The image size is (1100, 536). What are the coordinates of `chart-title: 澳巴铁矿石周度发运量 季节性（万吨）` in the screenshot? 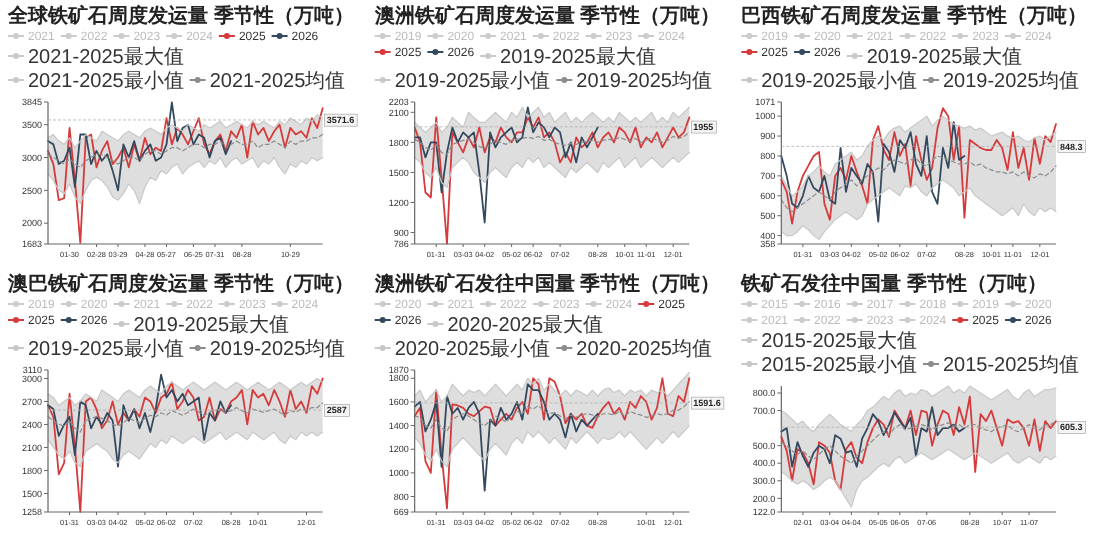 It's located at (180, 284).